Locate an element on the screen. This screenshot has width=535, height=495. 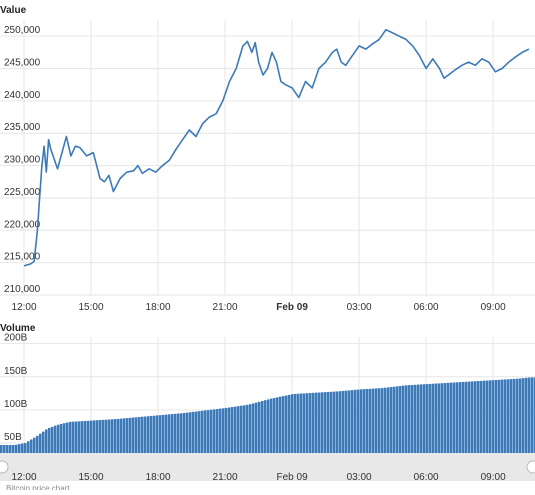
volume-x-tick-label: 15:00 is located at coordinates (91, 477).